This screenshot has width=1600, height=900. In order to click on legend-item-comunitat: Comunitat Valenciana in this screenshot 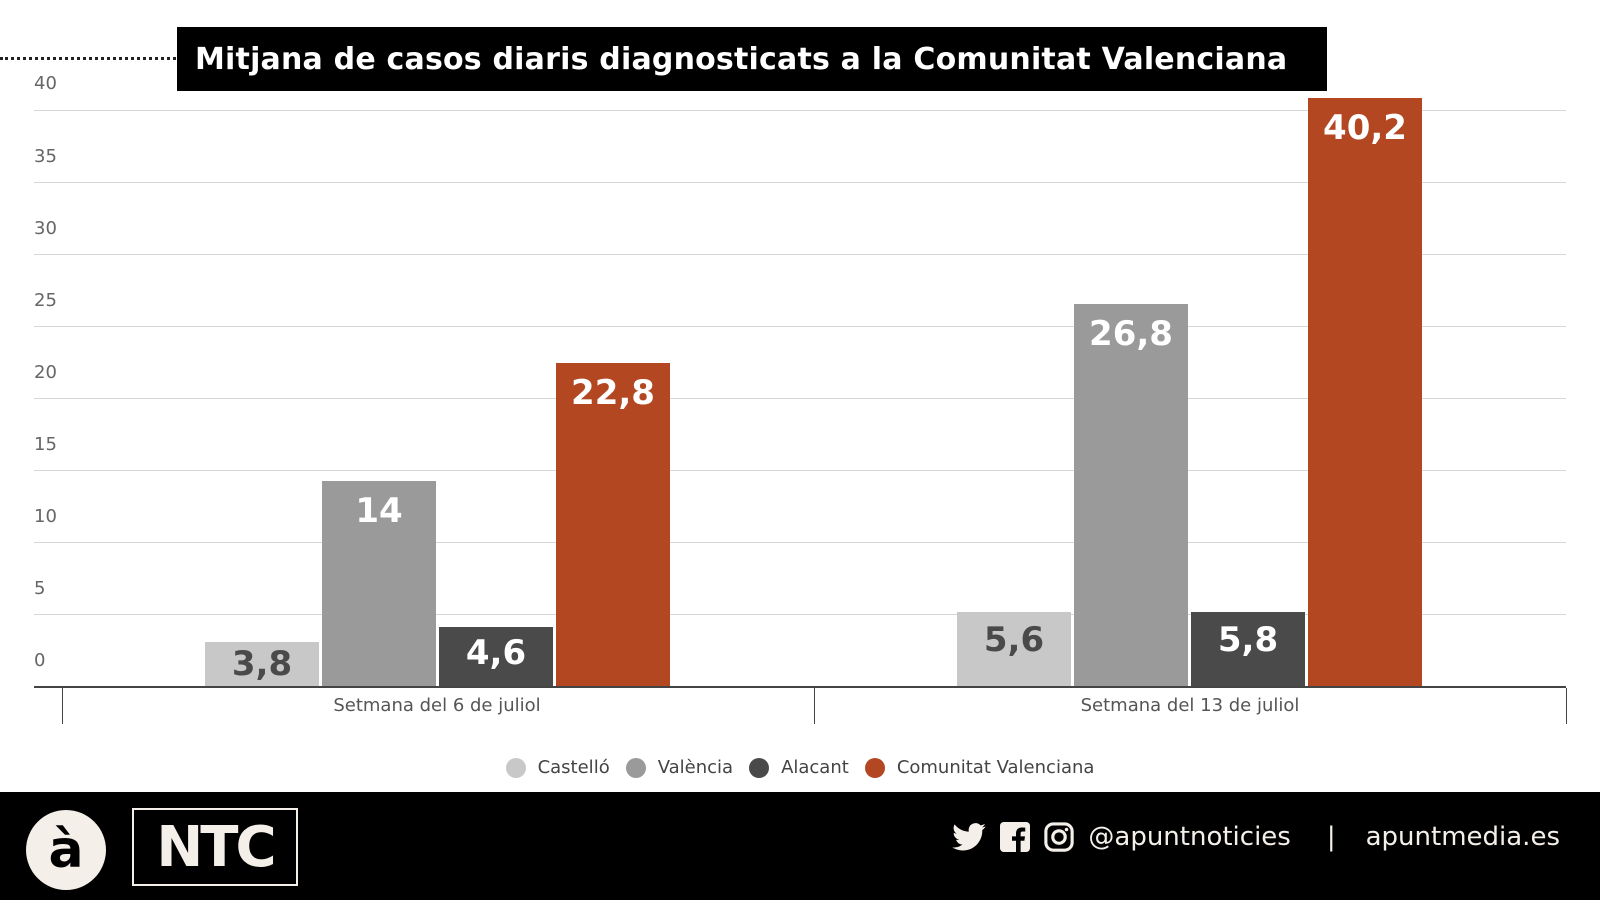, I will do `click(979, 767)`.